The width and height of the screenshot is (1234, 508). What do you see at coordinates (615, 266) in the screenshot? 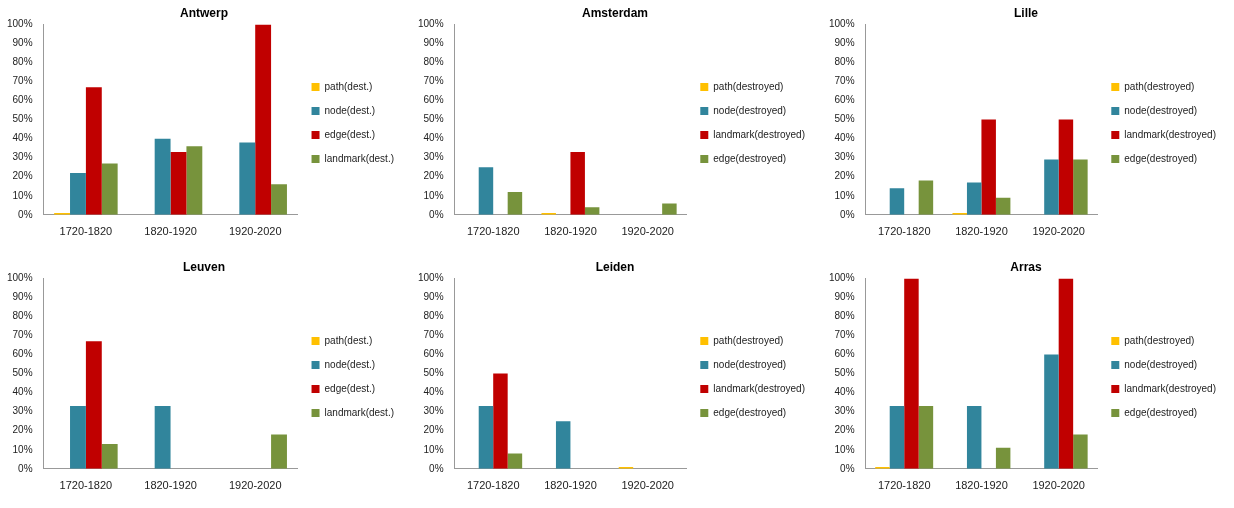
I see `chart-title: Leiden` at bounding box center [615, 266].